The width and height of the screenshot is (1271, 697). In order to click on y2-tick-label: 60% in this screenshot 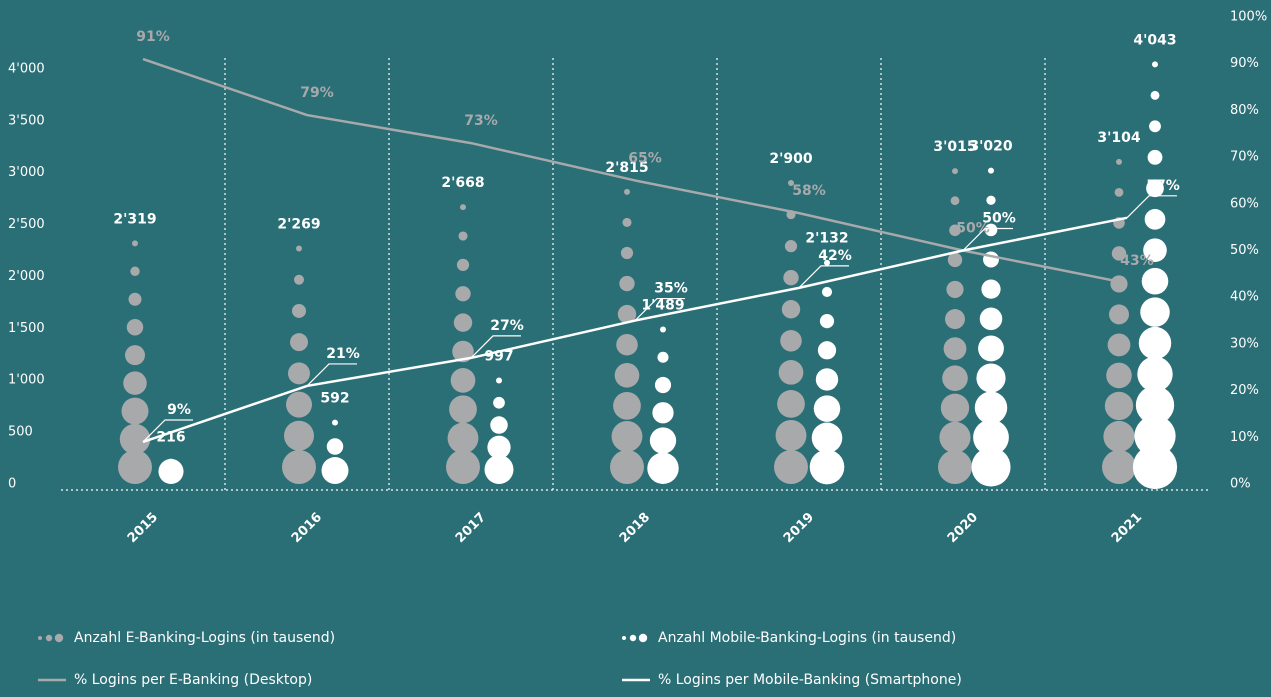, I will do `click(1244, 203)`.